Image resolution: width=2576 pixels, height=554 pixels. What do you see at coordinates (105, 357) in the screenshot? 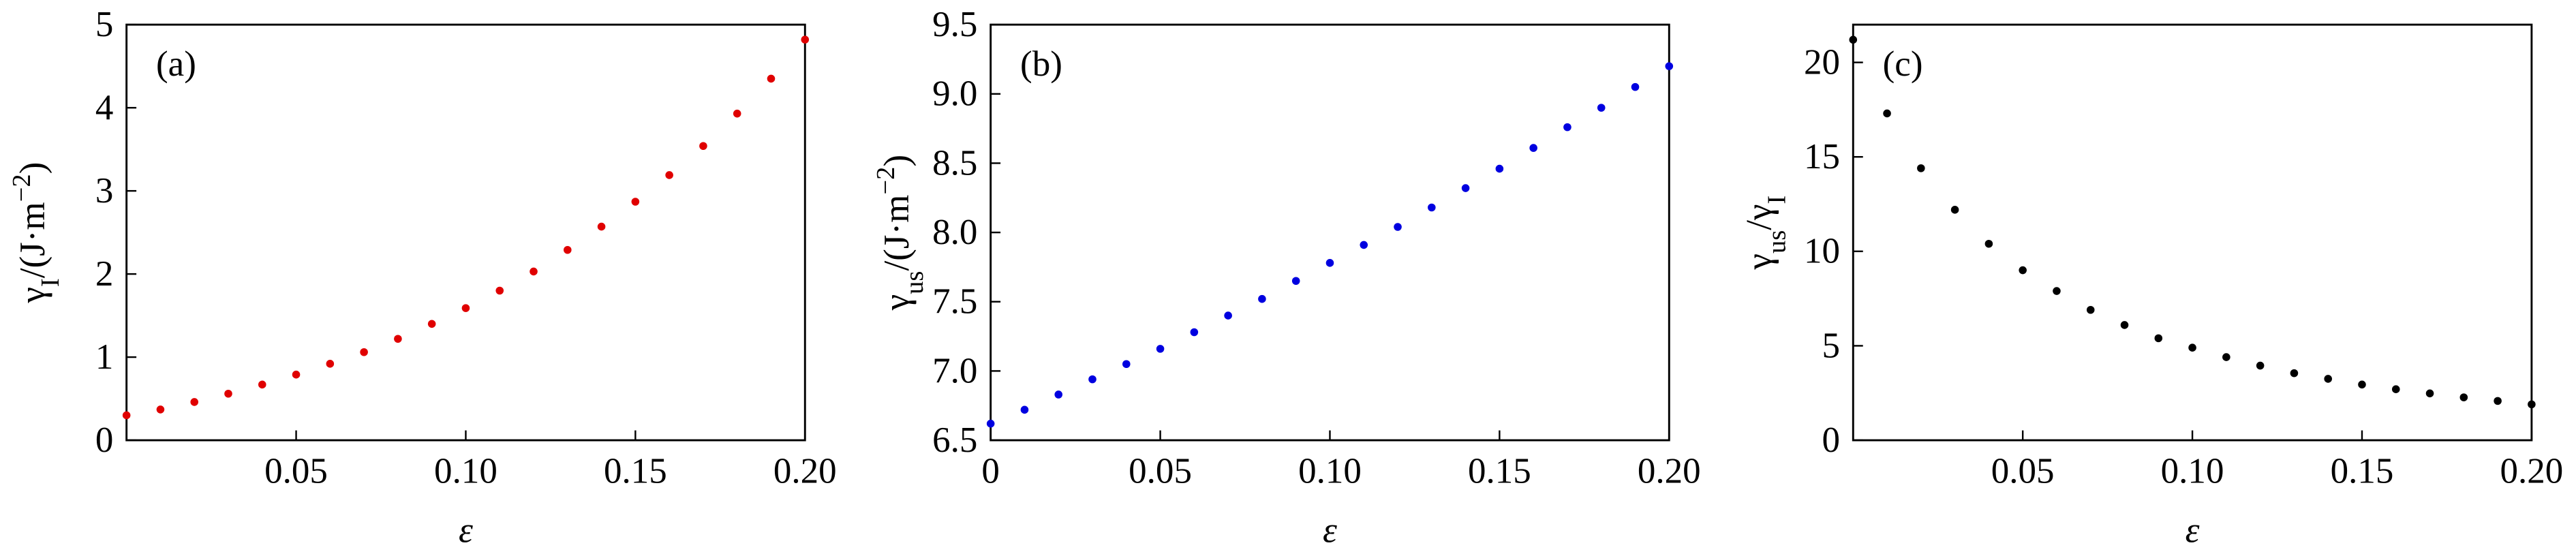
I see `y-tick-label: 1` at bounding box center [105, 357].